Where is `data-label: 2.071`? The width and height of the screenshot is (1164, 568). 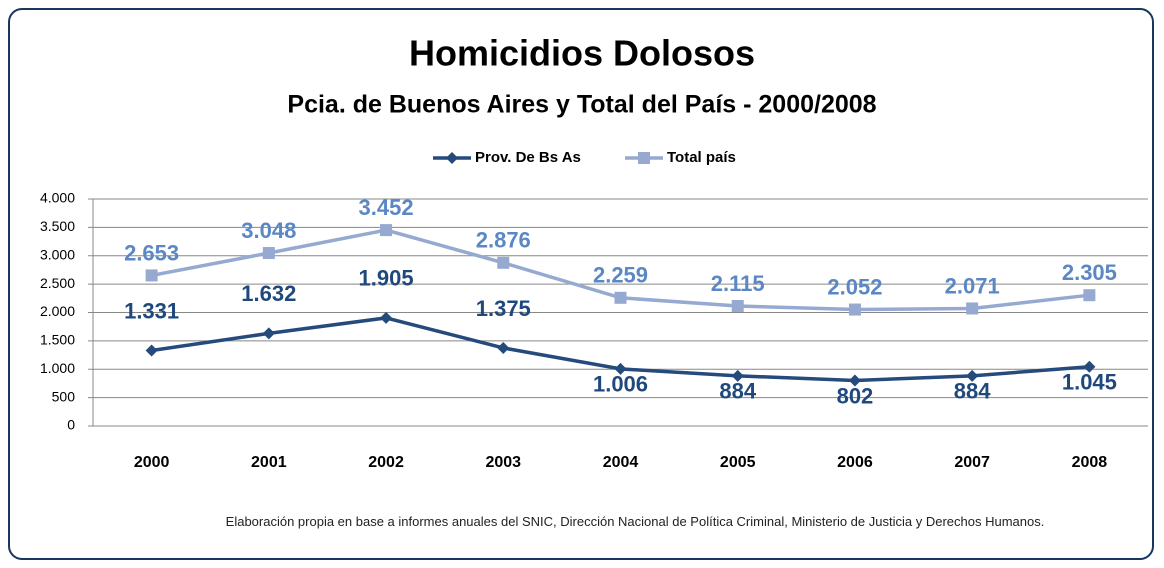
data-label: 2.071 is located at coordinates (972, 285).